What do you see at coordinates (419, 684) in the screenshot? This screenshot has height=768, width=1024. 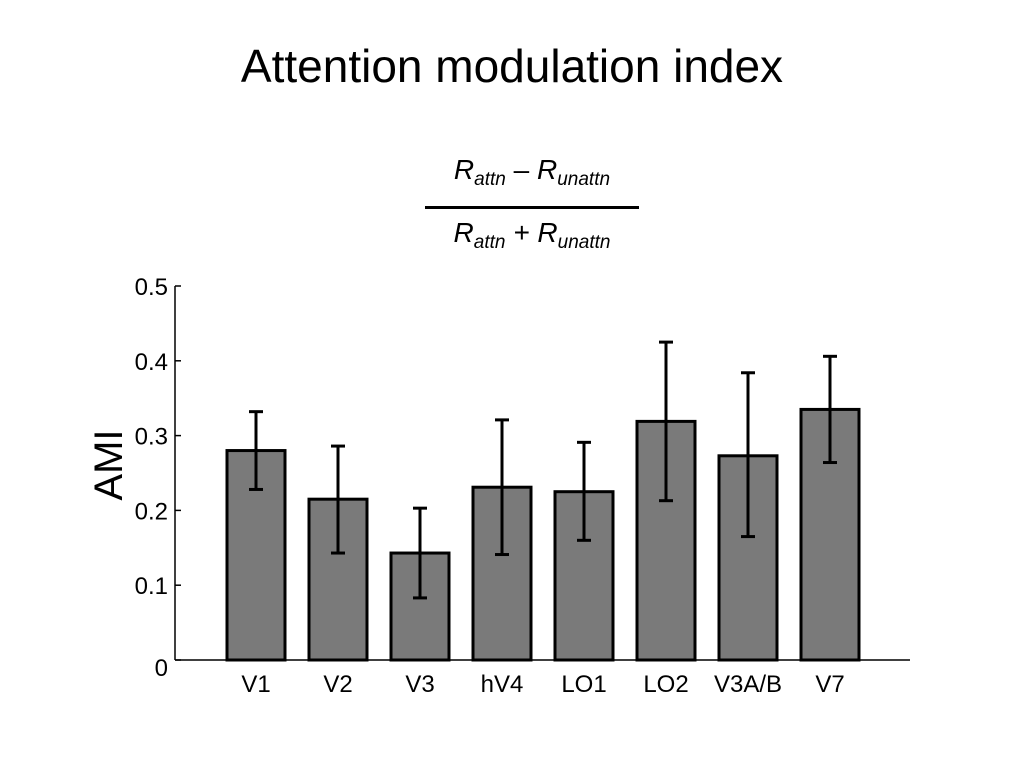 I see `x-tick-label: V3` at bounding box center [419, 684].